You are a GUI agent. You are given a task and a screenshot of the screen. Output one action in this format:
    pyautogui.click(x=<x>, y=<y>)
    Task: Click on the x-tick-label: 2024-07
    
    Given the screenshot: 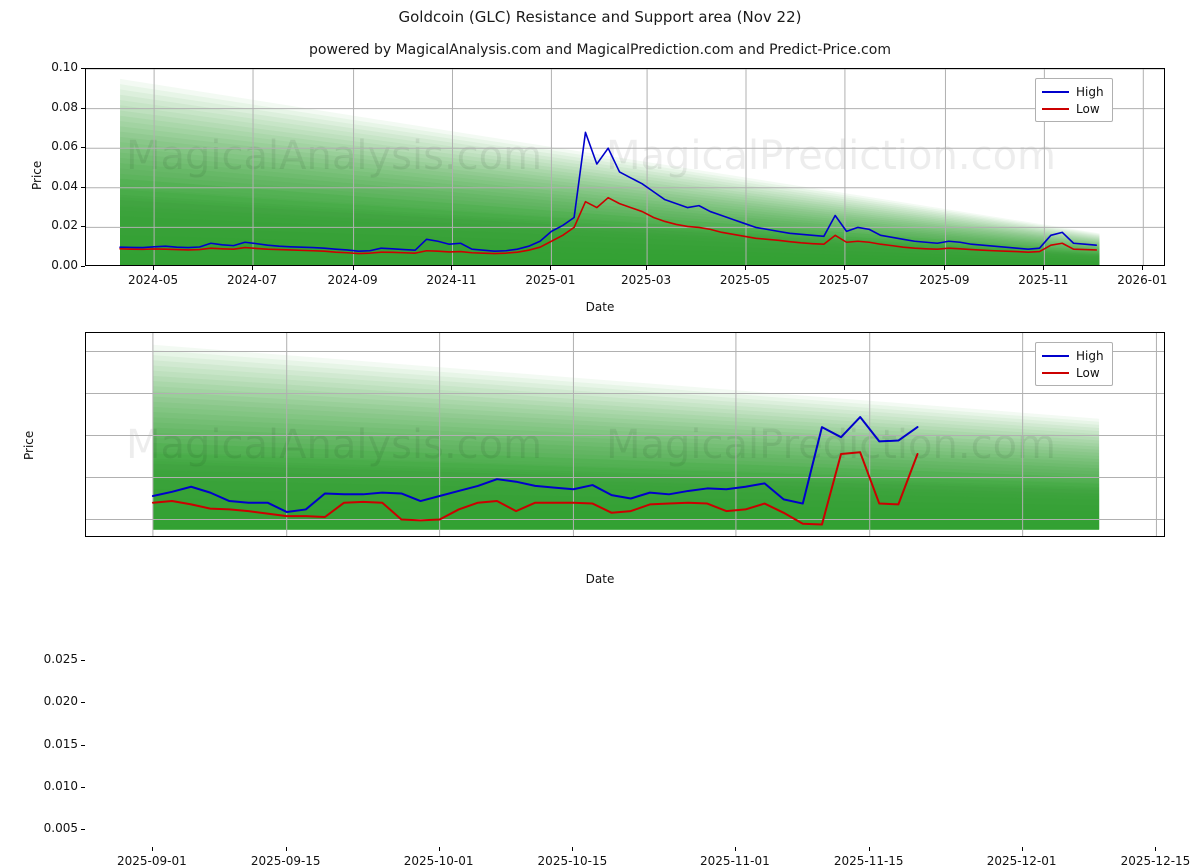 What is the action you would take?
    pyautogui.click(x=252, y=280)
    